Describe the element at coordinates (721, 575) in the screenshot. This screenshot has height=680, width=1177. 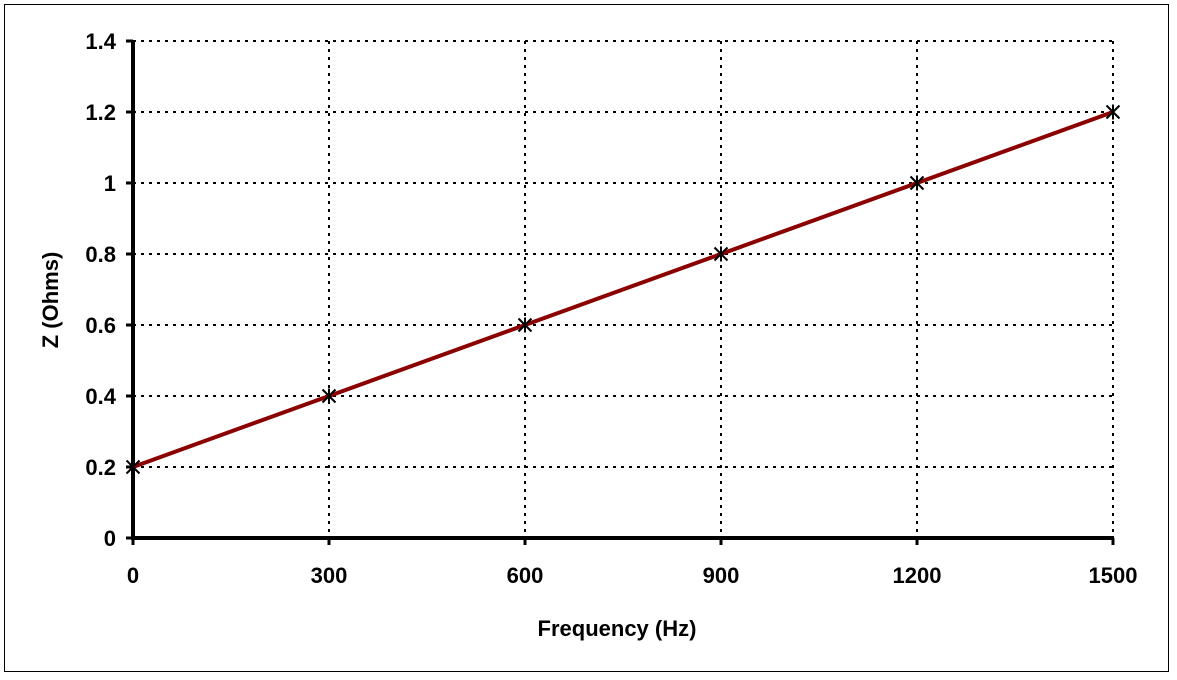
I see `x-tick-label: 900` at that location.